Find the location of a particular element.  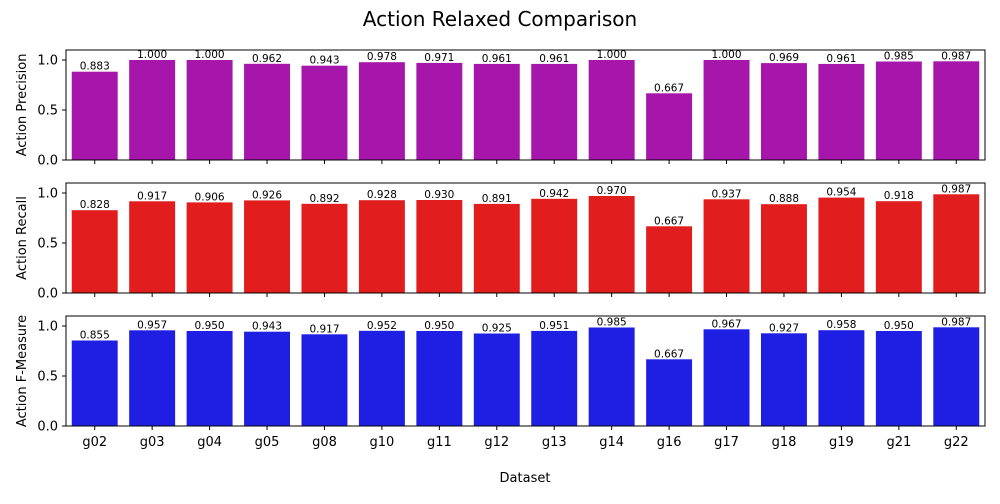

panel-1-bar-g10 is located at coordinates (381, 111).